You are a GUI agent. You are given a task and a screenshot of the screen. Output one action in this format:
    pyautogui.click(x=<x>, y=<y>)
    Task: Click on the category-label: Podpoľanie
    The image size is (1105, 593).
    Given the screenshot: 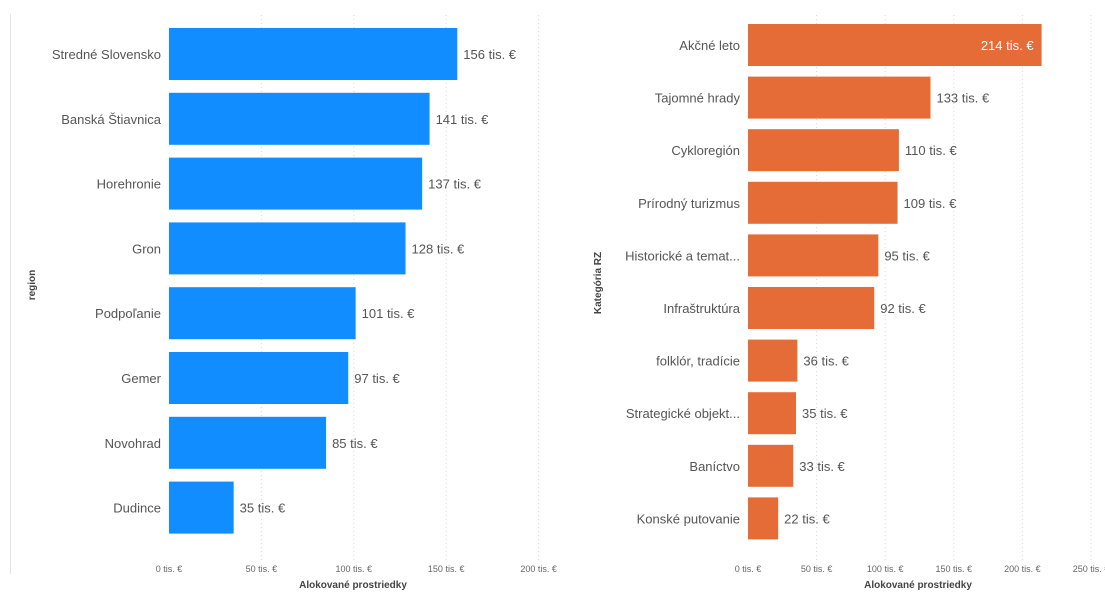 What is the action you would take?
    pyautogui.click(x=128, y=313)
    